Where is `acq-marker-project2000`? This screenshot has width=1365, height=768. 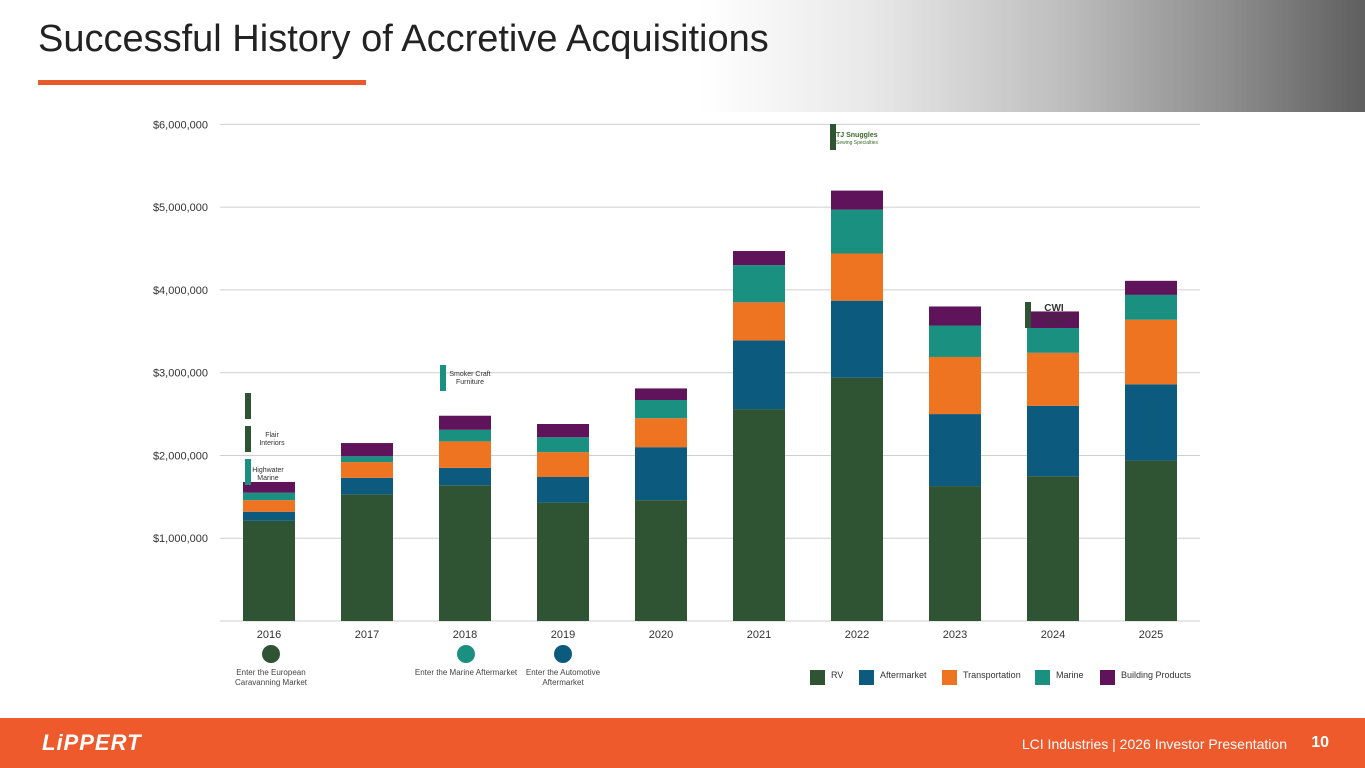 acq-marker-project2000 is located at coordinates (248, 406).